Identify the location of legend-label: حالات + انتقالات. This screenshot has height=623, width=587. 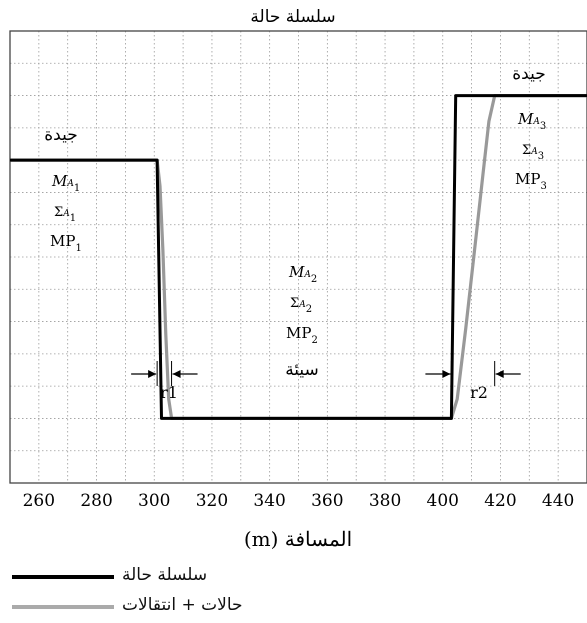
(182, 605).